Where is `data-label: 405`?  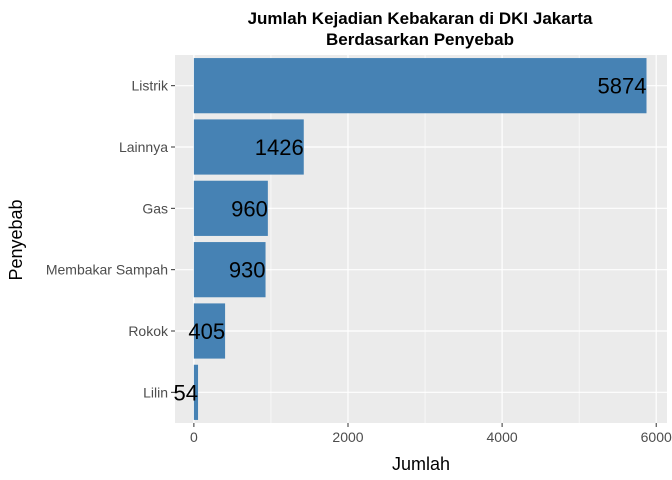 data-label: 405 is located at coordinates (206, 331).